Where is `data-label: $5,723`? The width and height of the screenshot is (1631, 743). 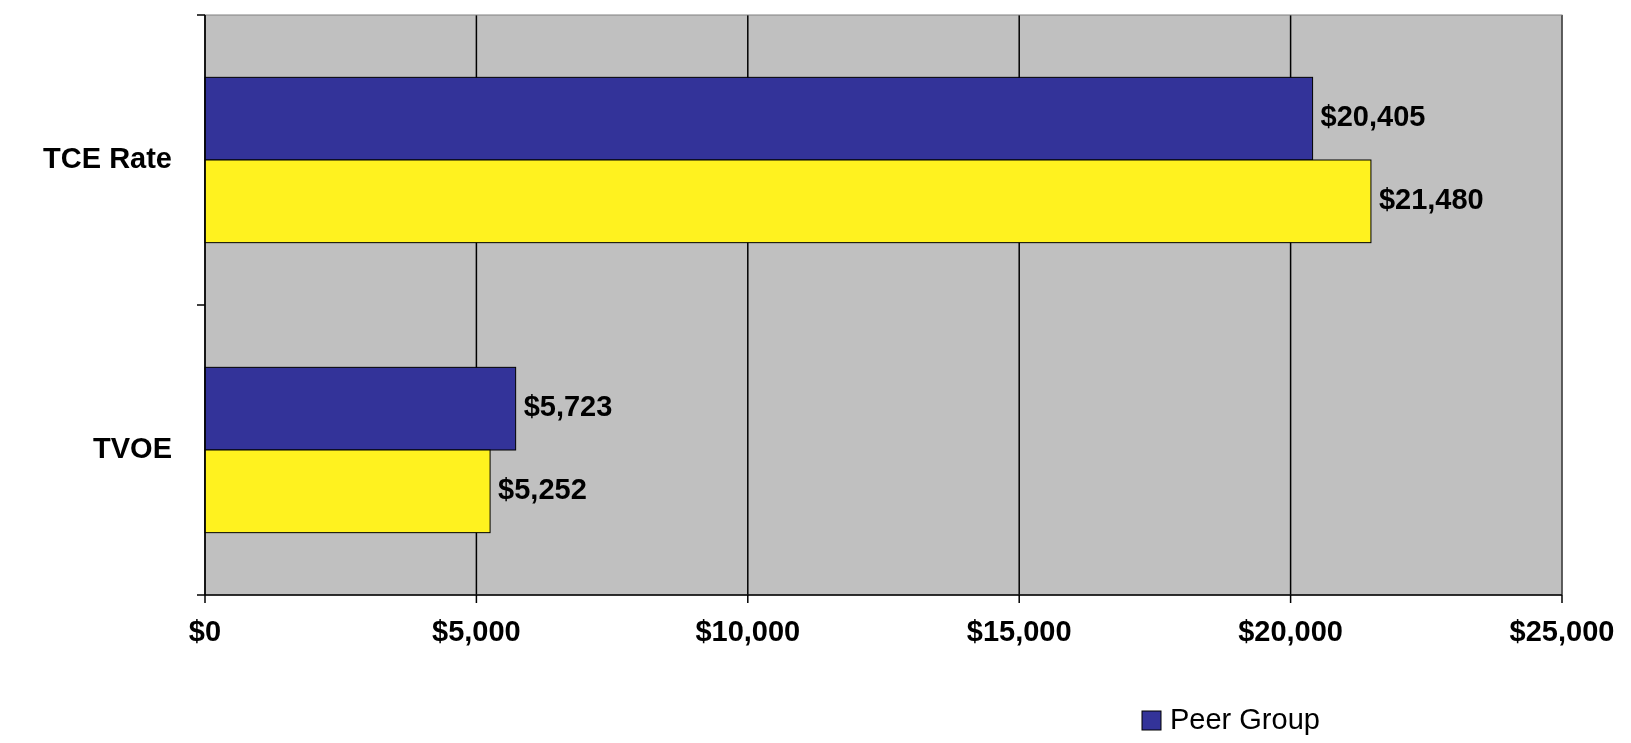 data-label: $5,723 is located at coordinates (568, 406).